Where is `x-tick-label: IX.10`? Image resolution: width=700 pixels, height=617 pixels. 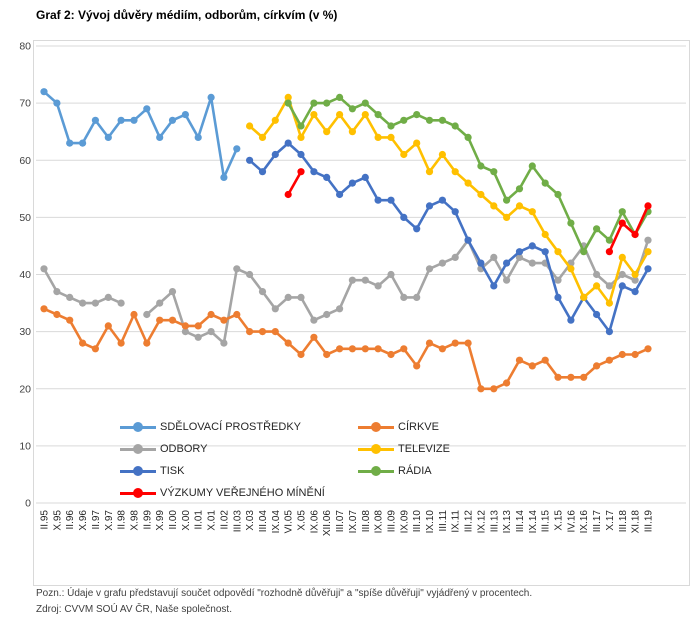
x-tick-label: IX.10 is located at coordinates (430, 522).